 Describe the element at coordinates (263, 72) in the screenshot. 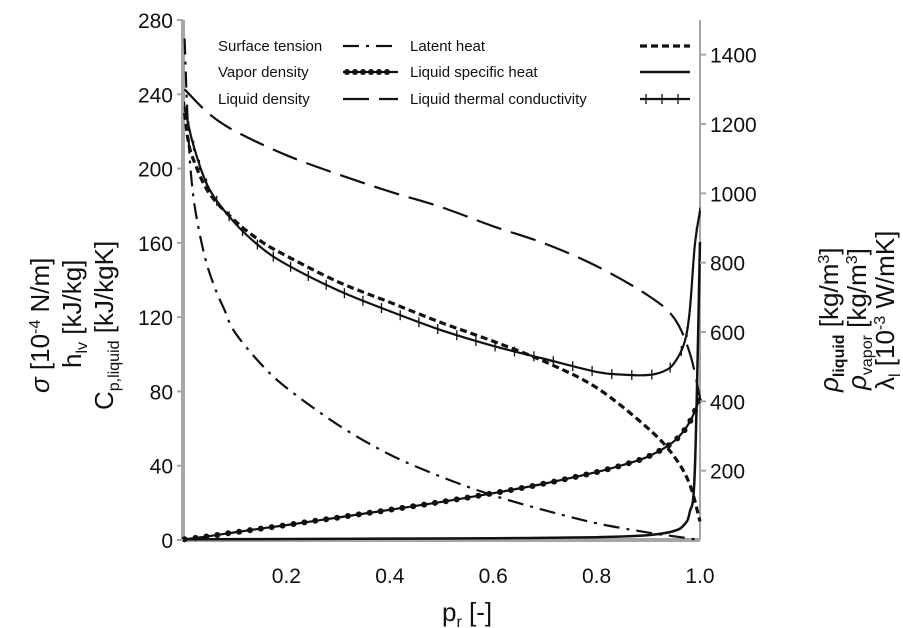

I see `legend-label-vapor-density: Vapor density` at that location.